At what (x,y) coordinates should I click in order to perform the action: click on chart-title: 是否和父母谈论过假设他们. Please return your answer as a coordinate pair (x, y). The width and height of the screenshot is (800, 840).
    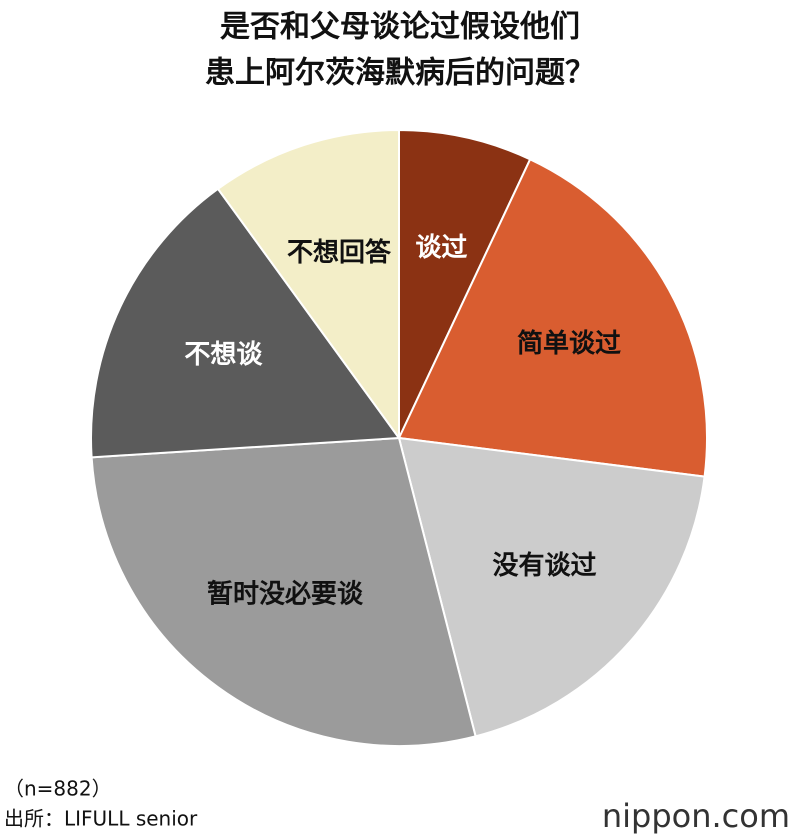
    Looking at the image, I should click on (400, 27).